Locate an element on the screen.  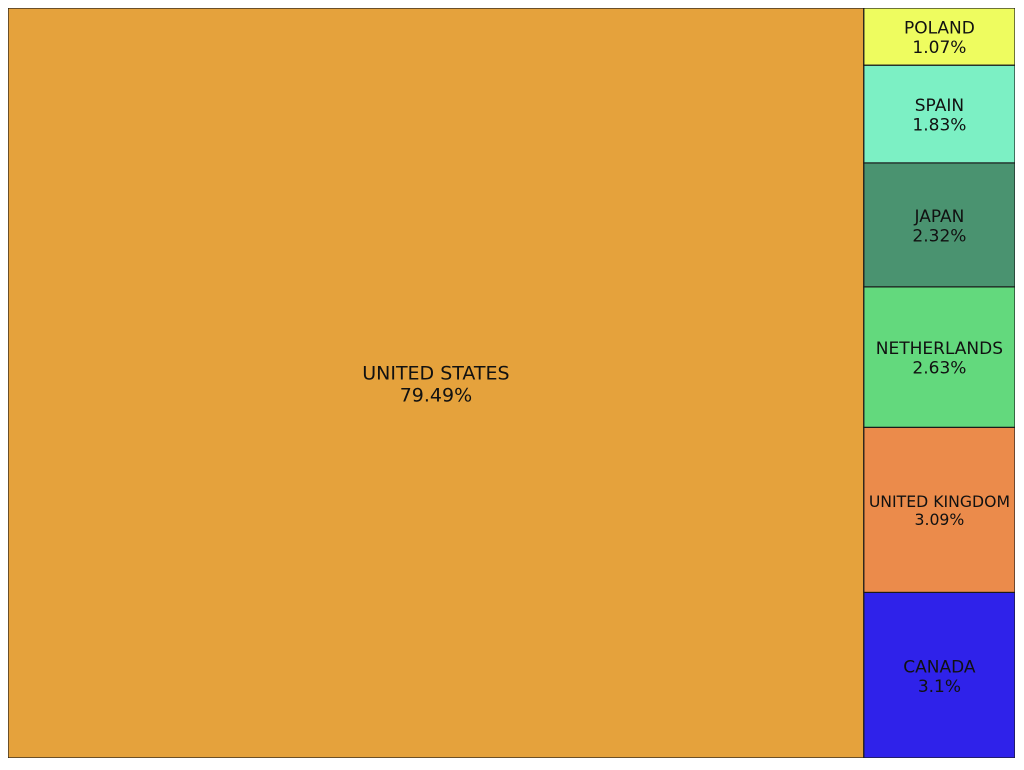
treemap-rect-spain is located at coordinates (939, 114).